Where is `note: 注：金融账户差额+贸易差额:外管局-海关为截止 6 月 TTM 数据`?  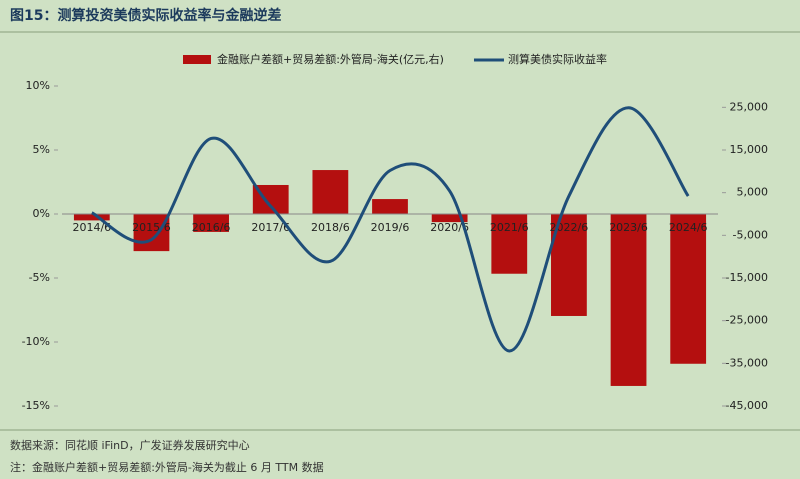 note: 注：金融账户差额+贸易差额:外管局-海关为截止 6 月 TTM 数据 is located at coordinates (167, 467).